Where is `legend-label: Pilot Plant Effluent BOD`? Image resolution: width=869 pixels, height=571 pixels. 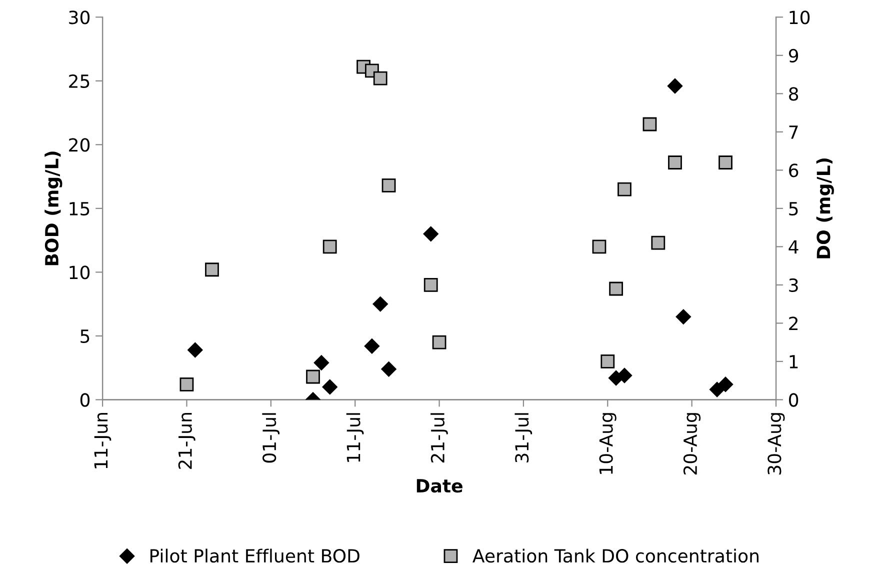
legend-label: Pilot Plant Effluent BOD is located at coordinates (255, 555).